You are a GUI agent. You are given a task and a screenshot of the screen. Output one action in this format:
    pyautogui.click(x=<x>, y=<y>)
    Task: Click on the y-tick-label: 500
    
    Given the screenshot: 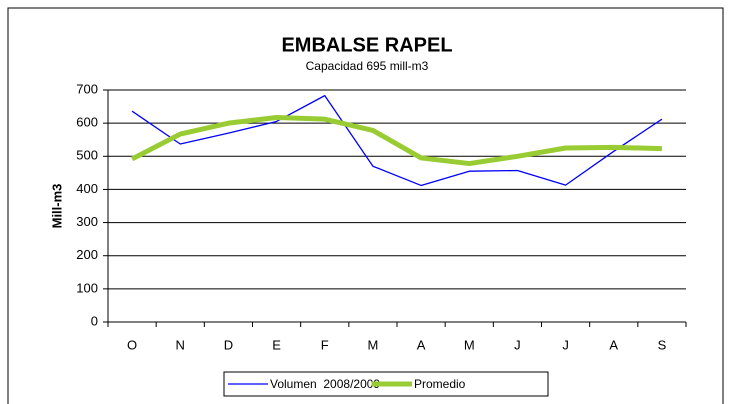 What is the action you would take?
    pyautogui.click(x=87, y=155)
    